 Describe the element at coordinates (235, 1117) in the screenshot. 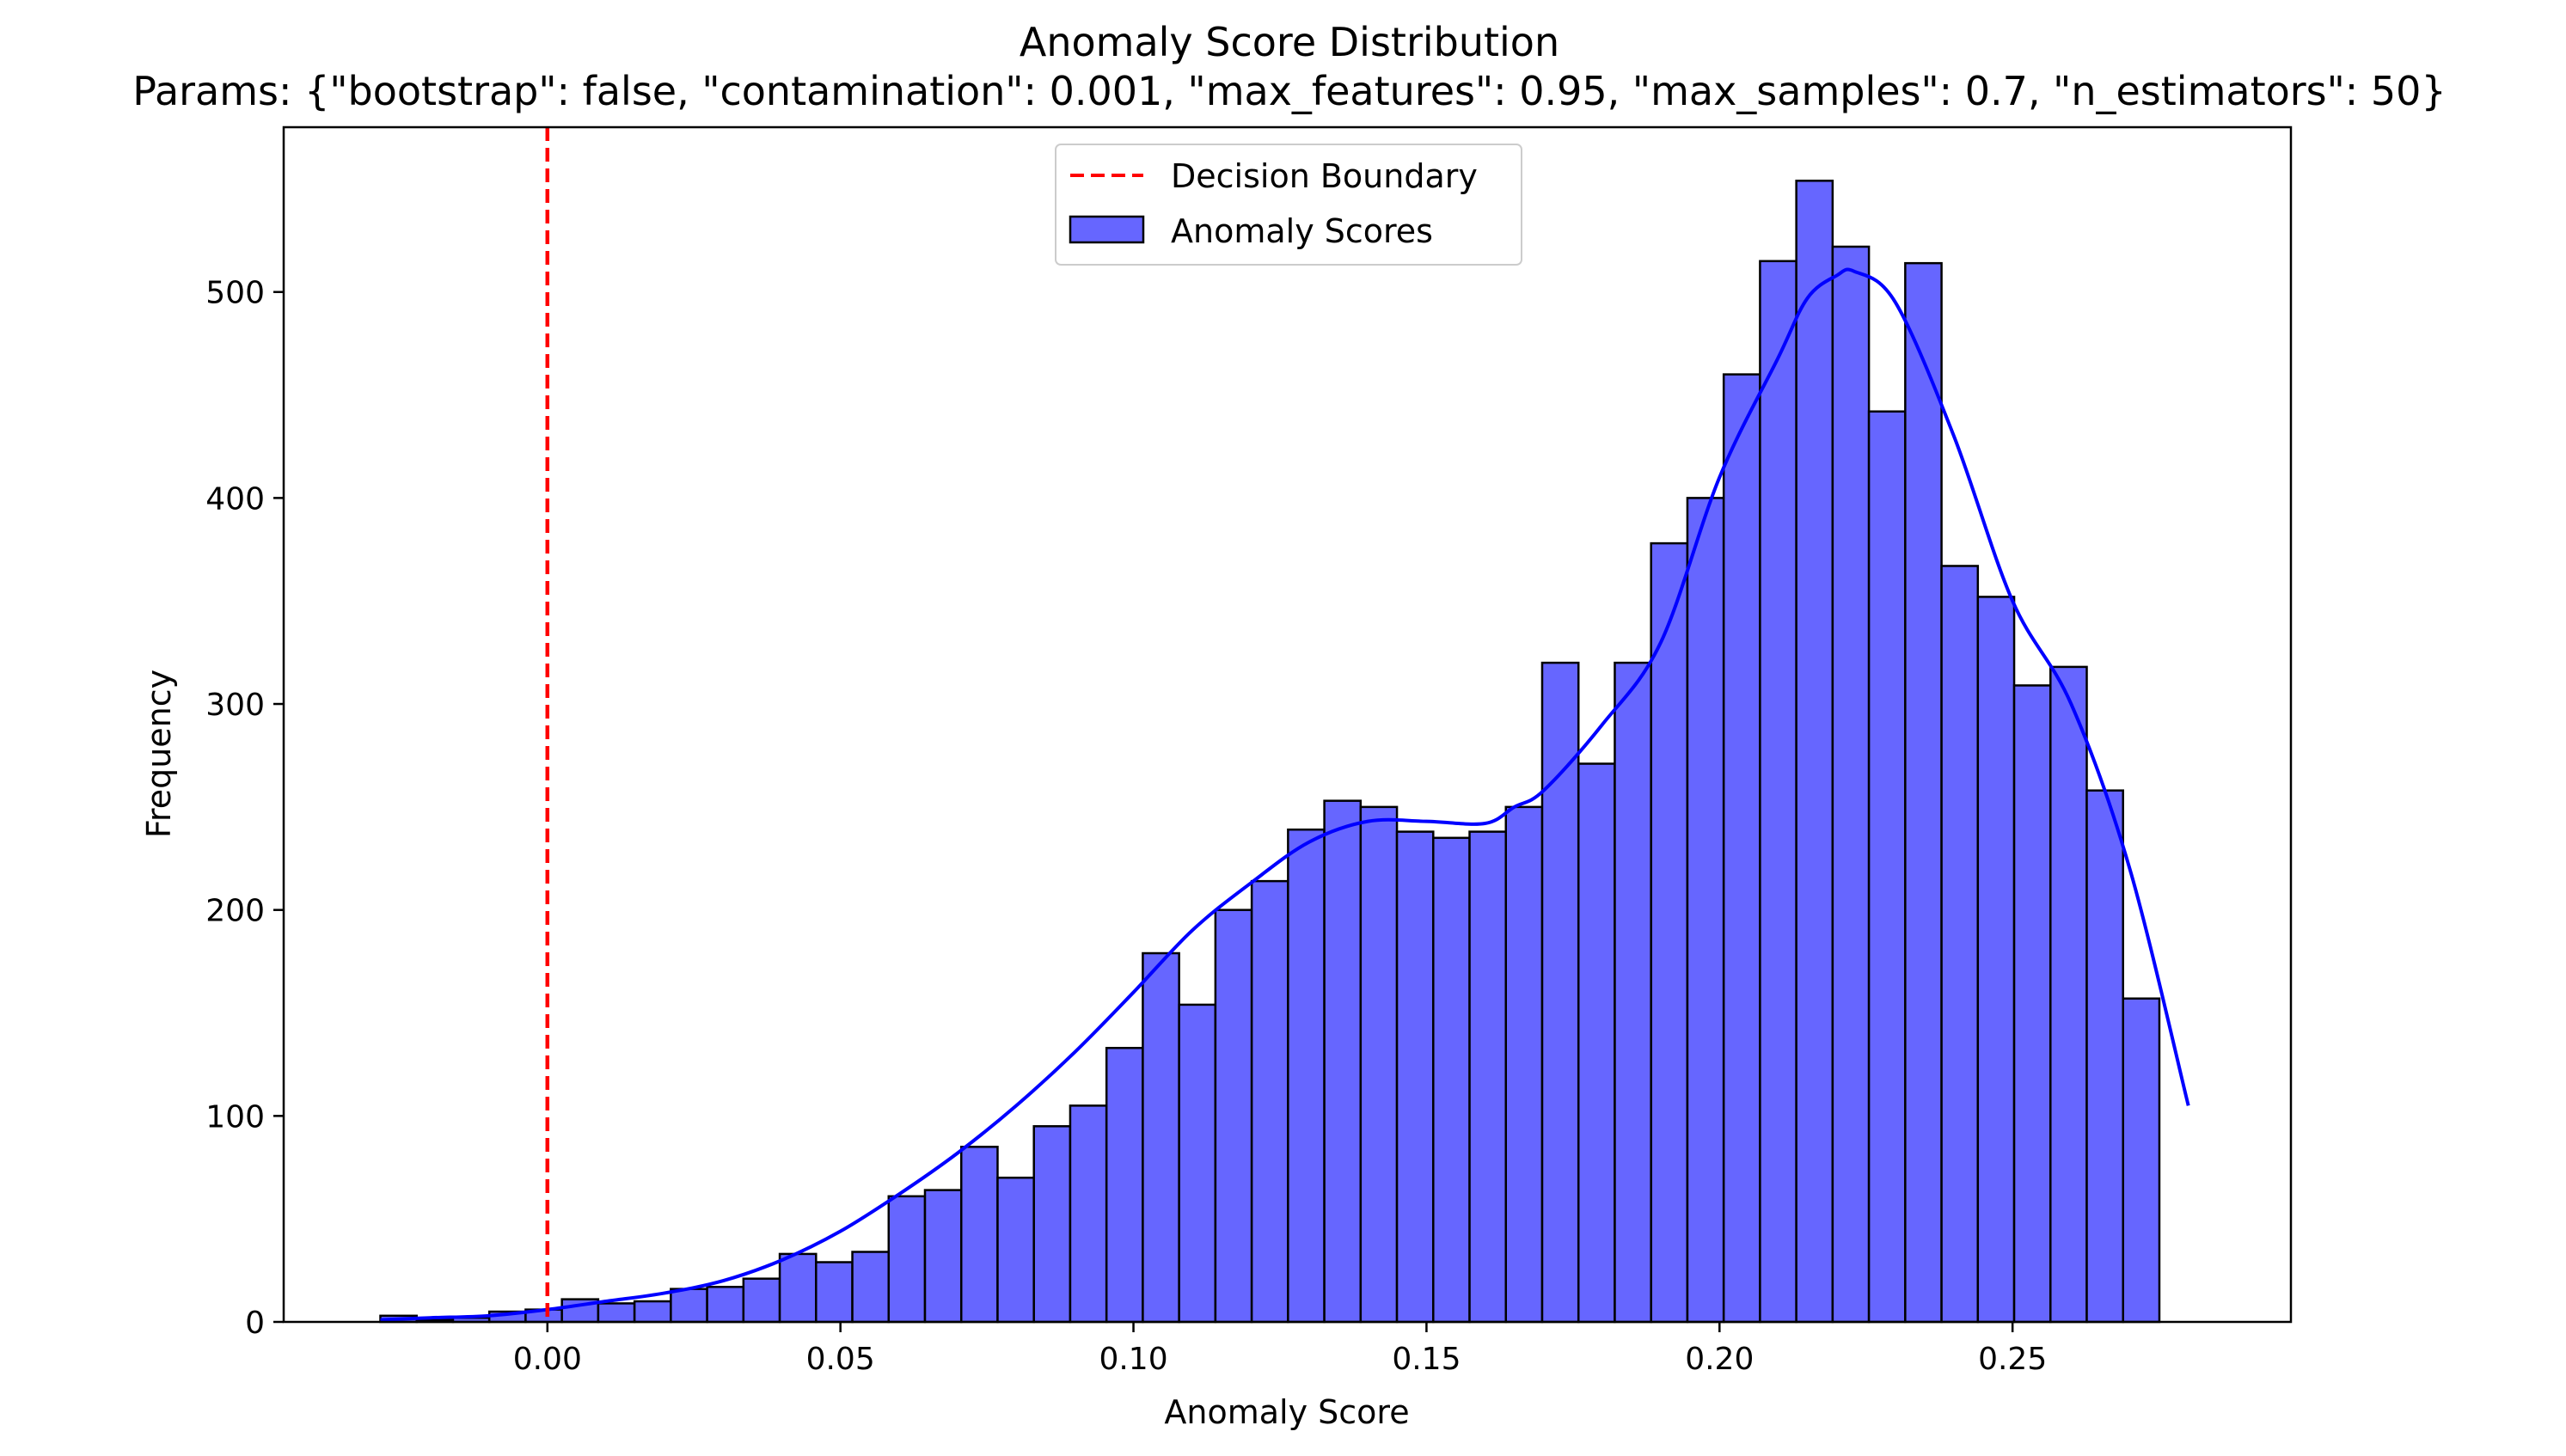

I see `y-tick-label: 100` at that location.